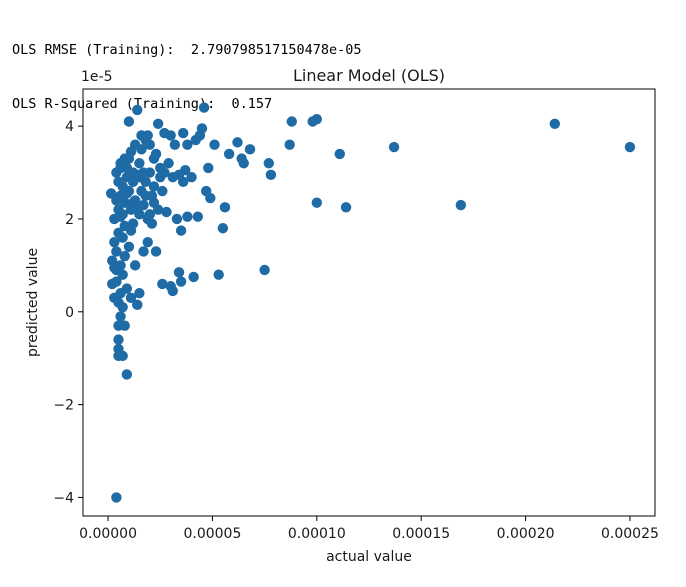  What do you see at coordinates (212, 534) in the screenshot?
I see `x-tick-label: 0.00005` at bounding box center [212, 534].